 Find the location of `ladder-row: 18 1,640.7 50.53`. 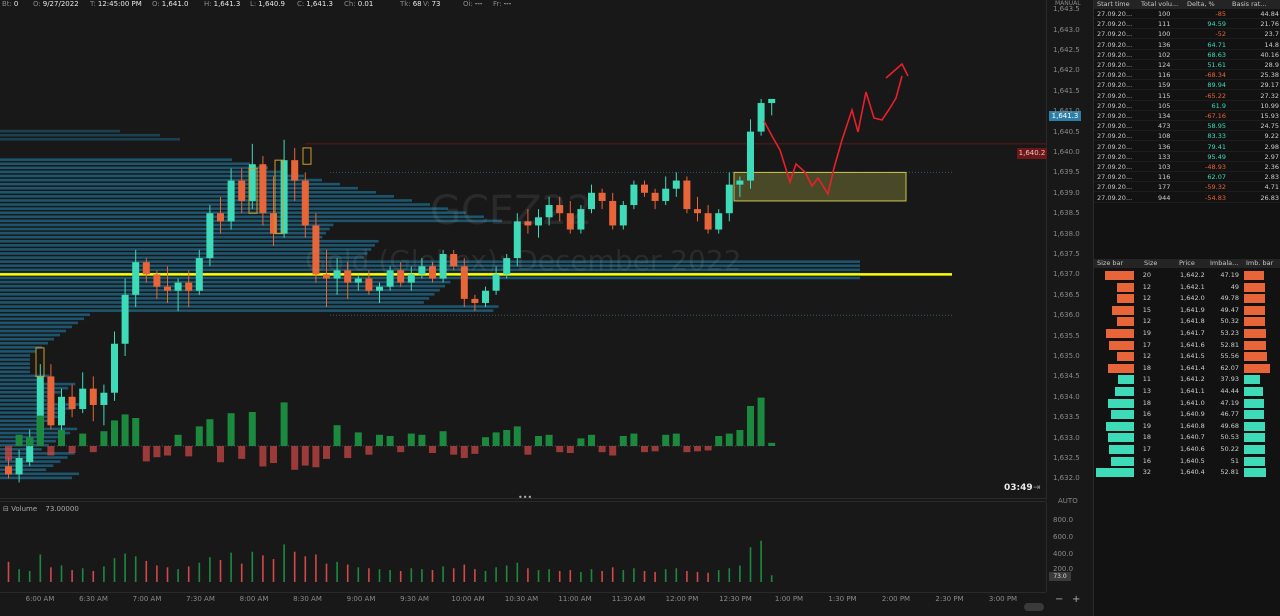

ladder-row: 18 1,640.7 50.53 is located at coordinates (1187, 437).